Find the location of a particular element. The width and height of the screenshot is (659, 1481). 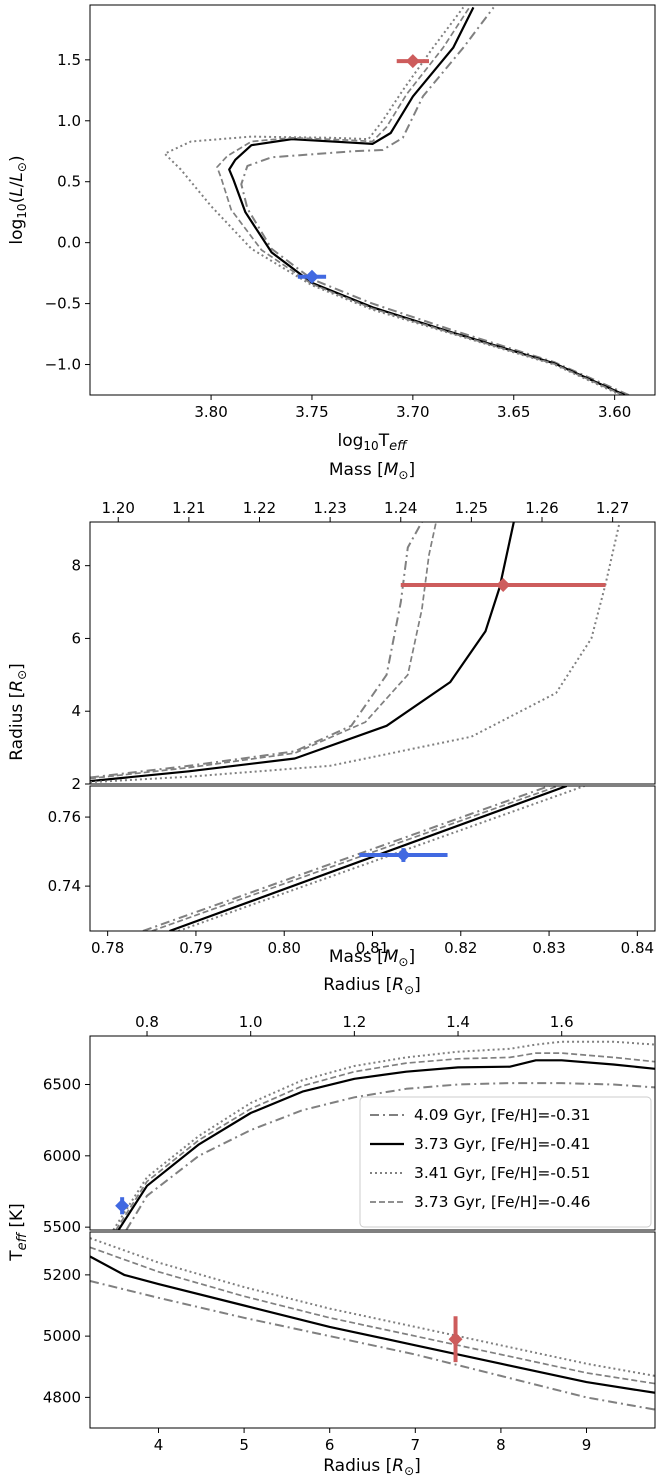

mr-top-xtick-label: 1.20 is located at coordinates (118, 508).